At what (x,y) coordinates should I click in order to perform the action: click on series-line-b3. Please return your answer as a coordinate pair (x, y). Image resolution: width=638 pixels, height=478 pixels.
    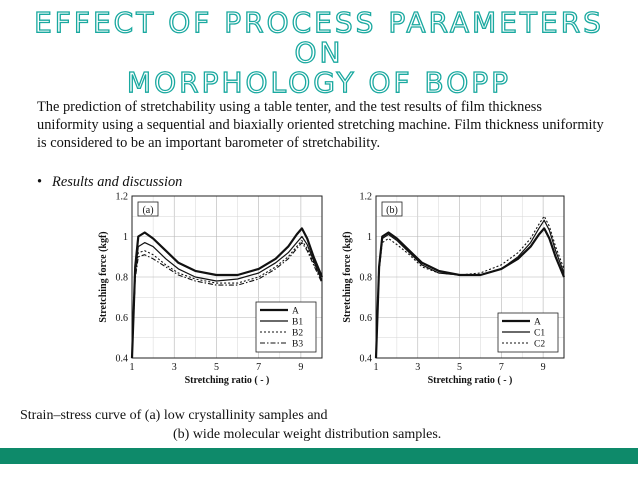
    Looking at the image, I should click on (227, 300).